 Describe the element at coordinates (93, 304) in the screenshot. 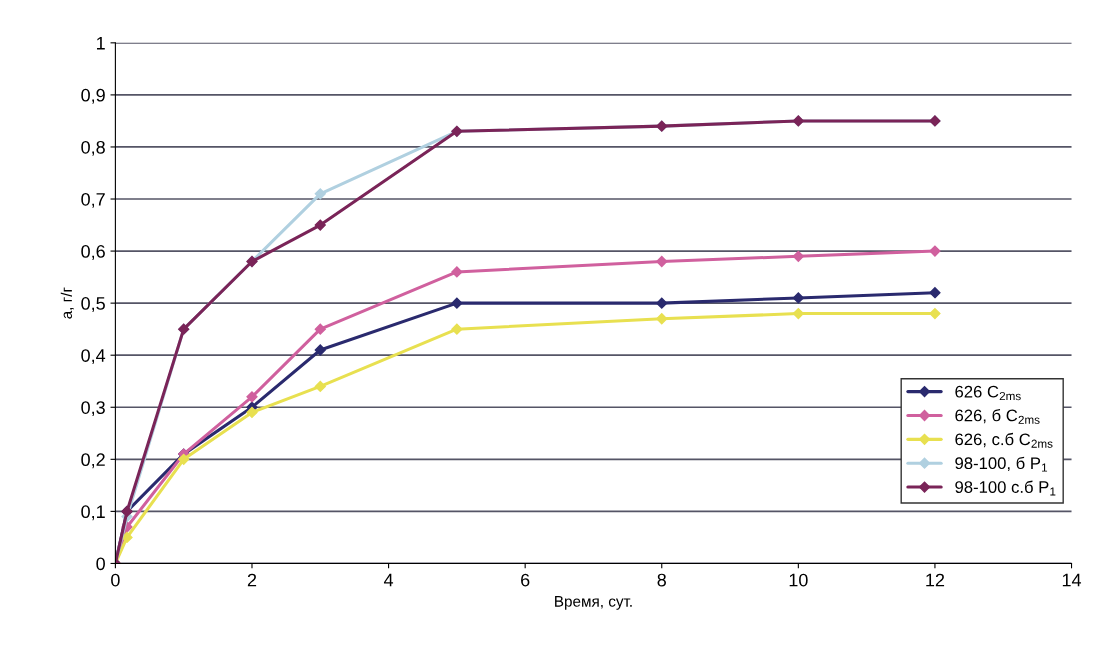

I see `y-tick-label: 0,5` at that location.